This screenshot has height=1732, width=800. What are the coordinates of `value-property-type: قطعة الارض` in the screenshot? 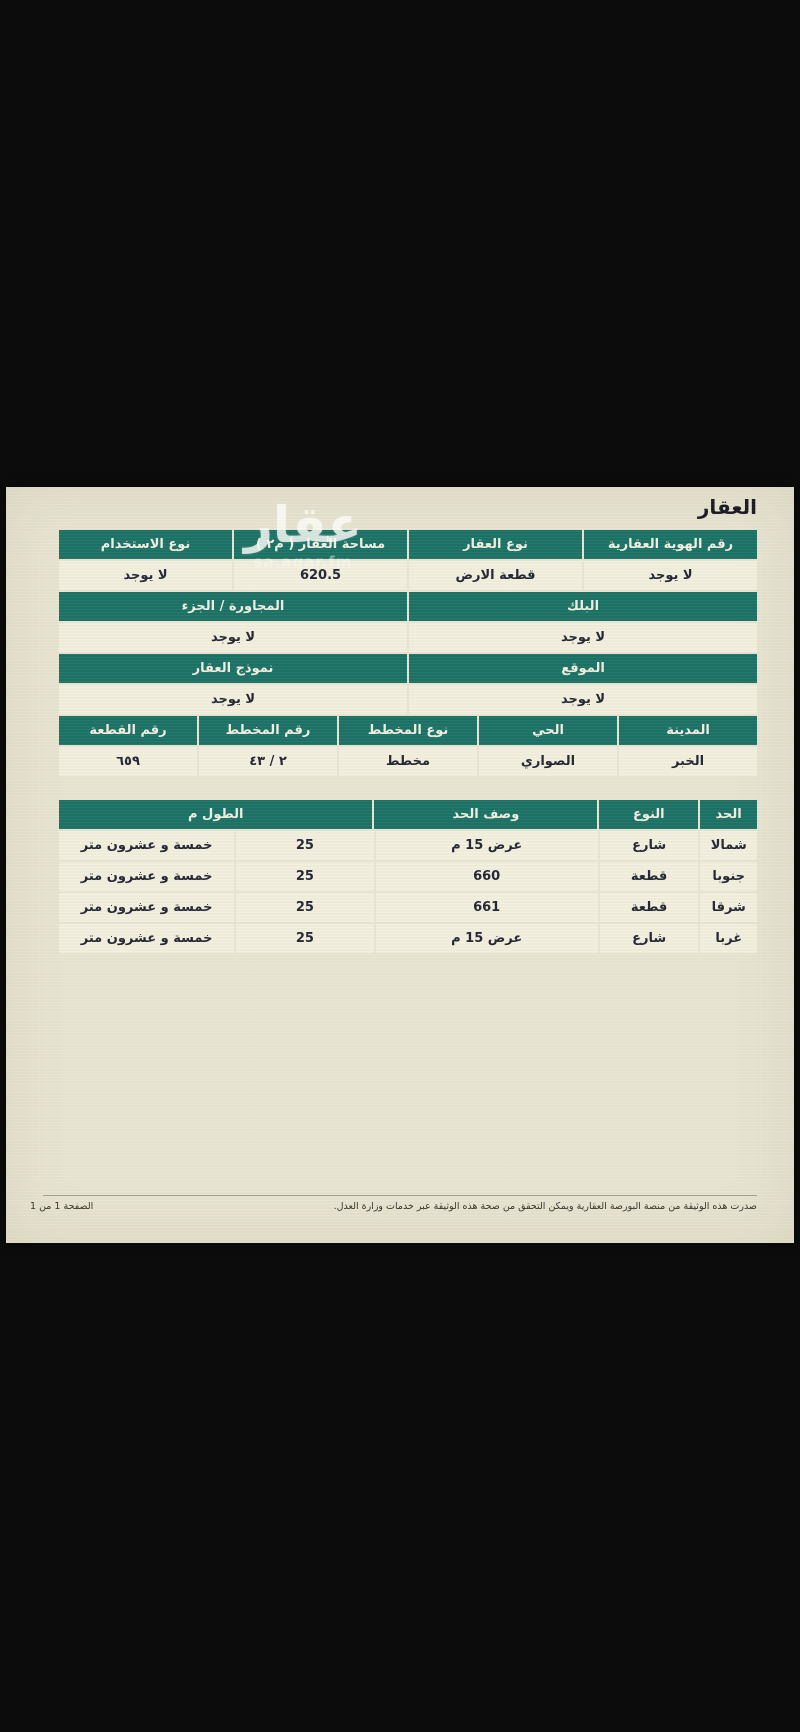 It's located at (495, 575).